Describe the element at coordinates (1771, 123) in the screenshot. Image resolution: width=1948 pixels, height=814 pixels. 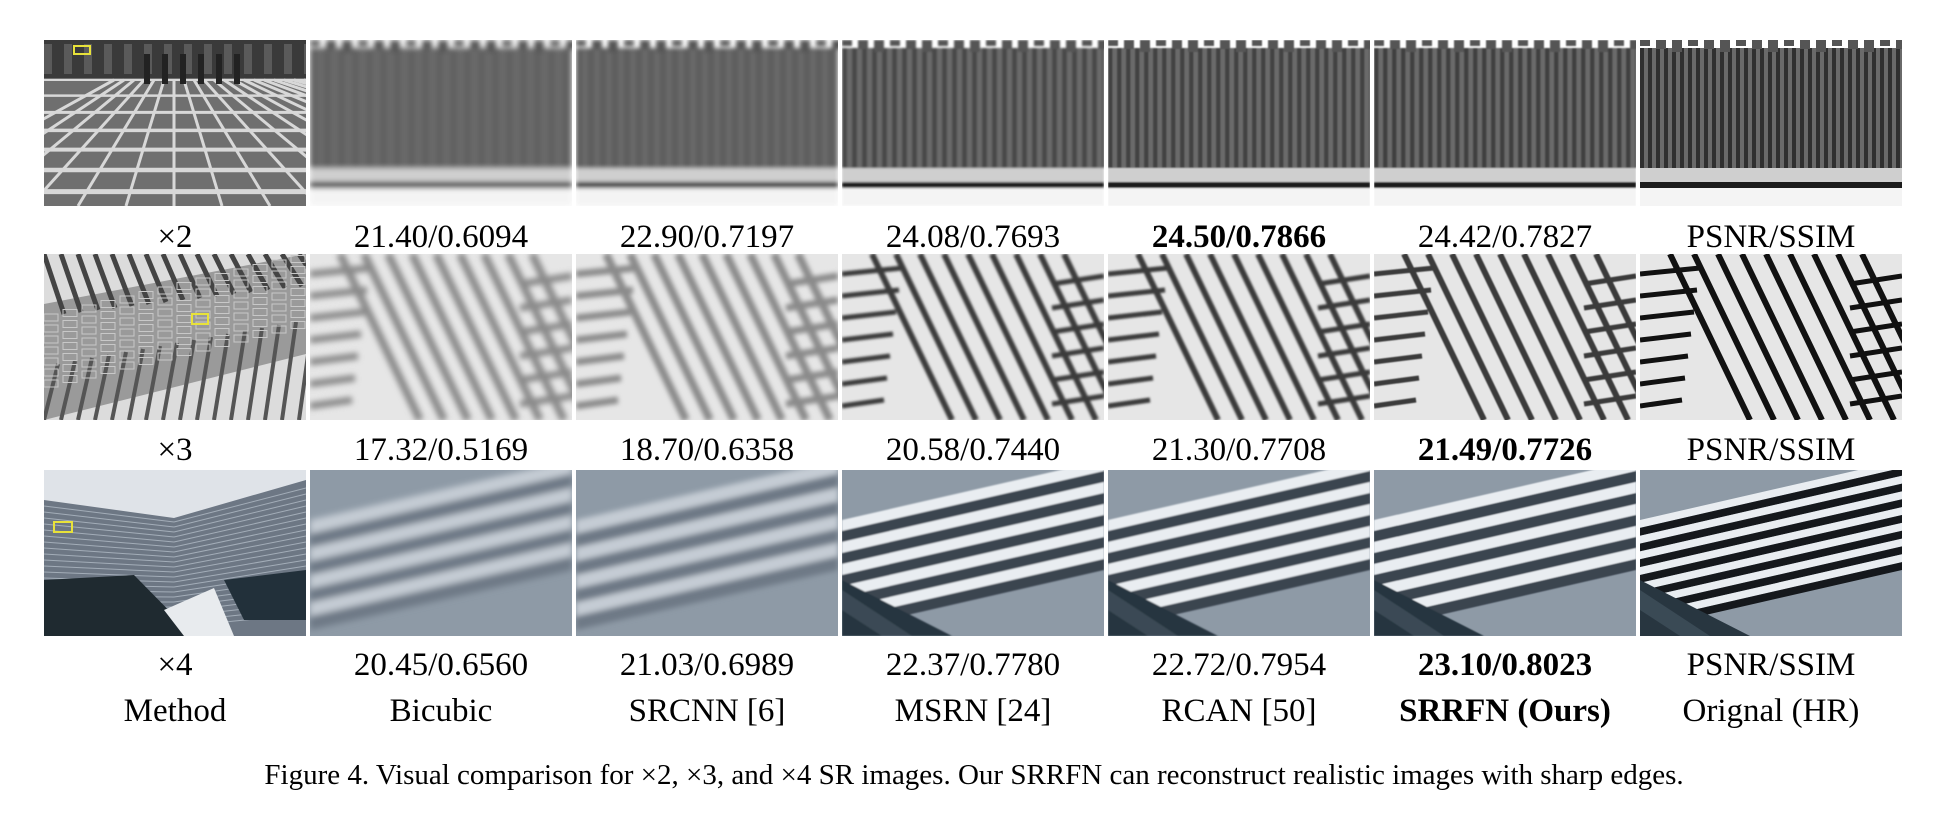
I see `crop-row-1-orignal-hr` at that location.